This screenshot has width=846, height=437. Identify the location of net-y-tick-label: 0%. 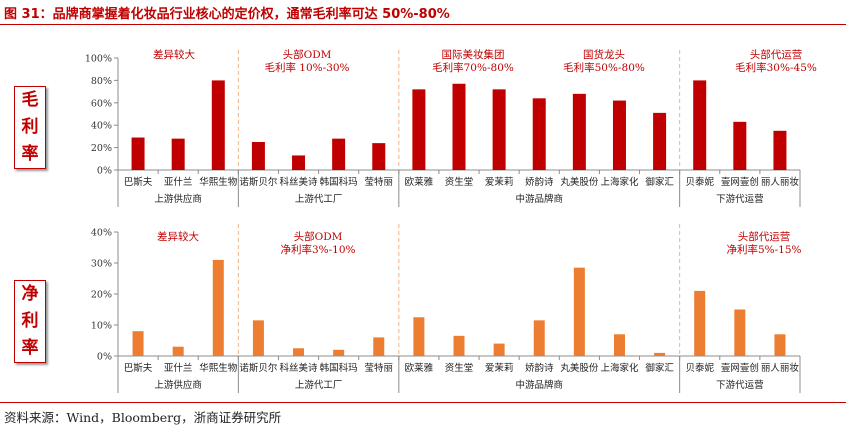
(104, 357).